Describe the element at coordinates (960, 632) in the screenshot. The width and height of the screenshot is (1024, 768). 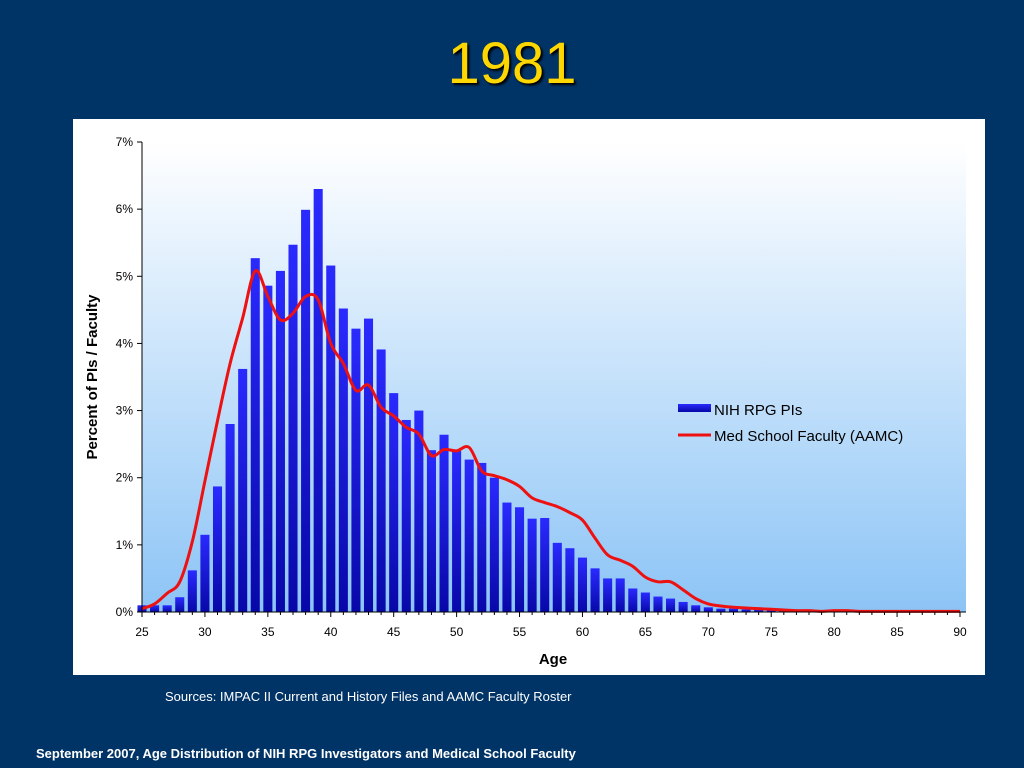
I see `x-tick-label: 90` at that location.